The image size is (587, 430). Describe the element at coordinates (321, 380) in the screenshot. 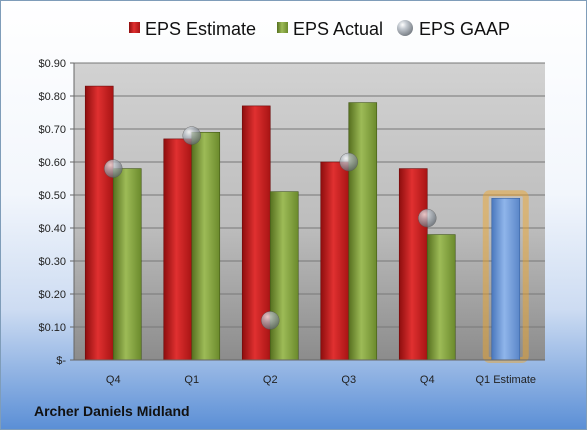

I see `x-axis-ticks: Q4 Q1 Q2 Q3 Q4 Q1 Estimate` at that location.